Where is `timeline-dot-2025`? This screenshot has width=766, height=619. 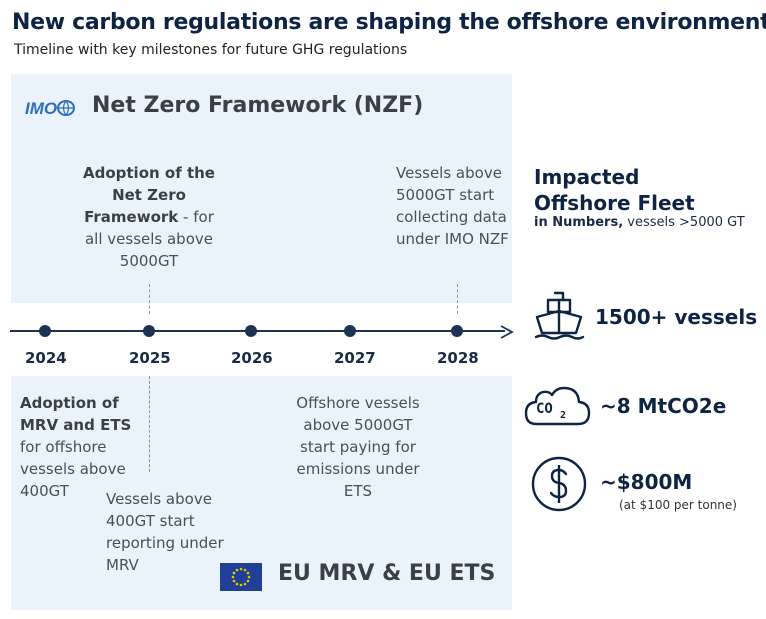 timeline-dot-2025 is located at coordinates (149, 331).